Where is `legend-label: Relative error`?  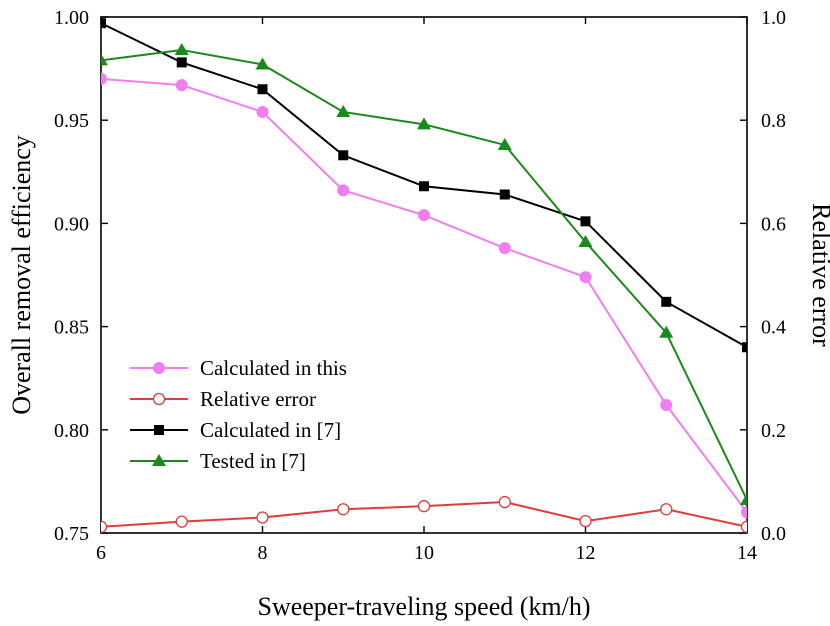 legend-label: Relative error is located at coordinates (258, 399).